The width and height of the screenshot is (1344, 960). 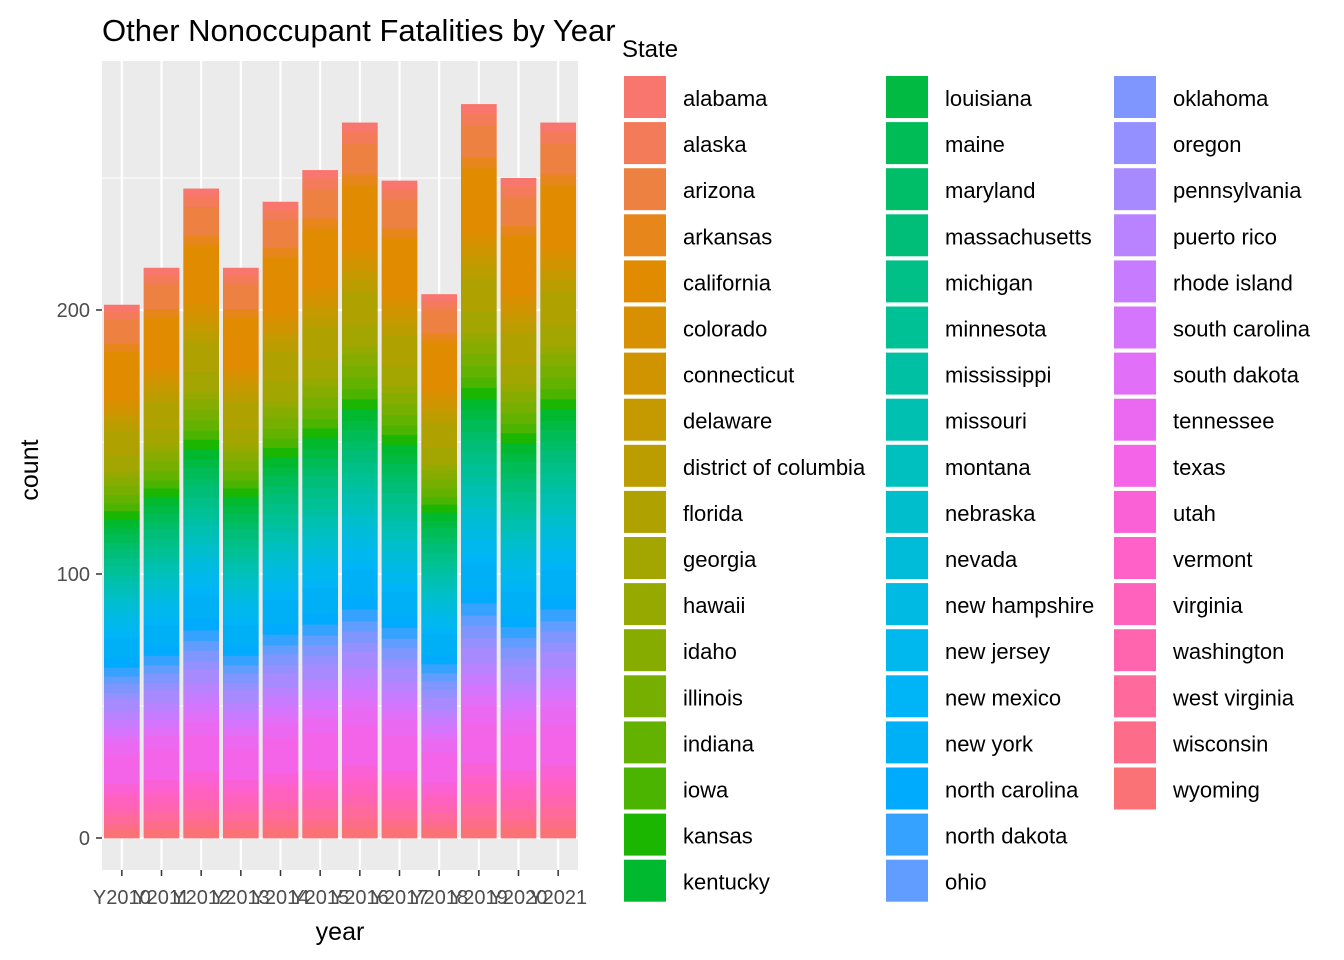 What do you see at coordinates (1236, 375) in the screenshot?
I see `legend-label: south dakota` at bounding box center [1236, 375].